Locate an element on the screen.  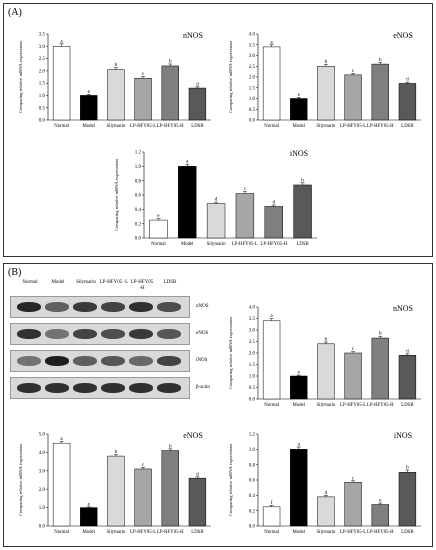
blot-row-label: iNOS is located at coordinates (202, 360).